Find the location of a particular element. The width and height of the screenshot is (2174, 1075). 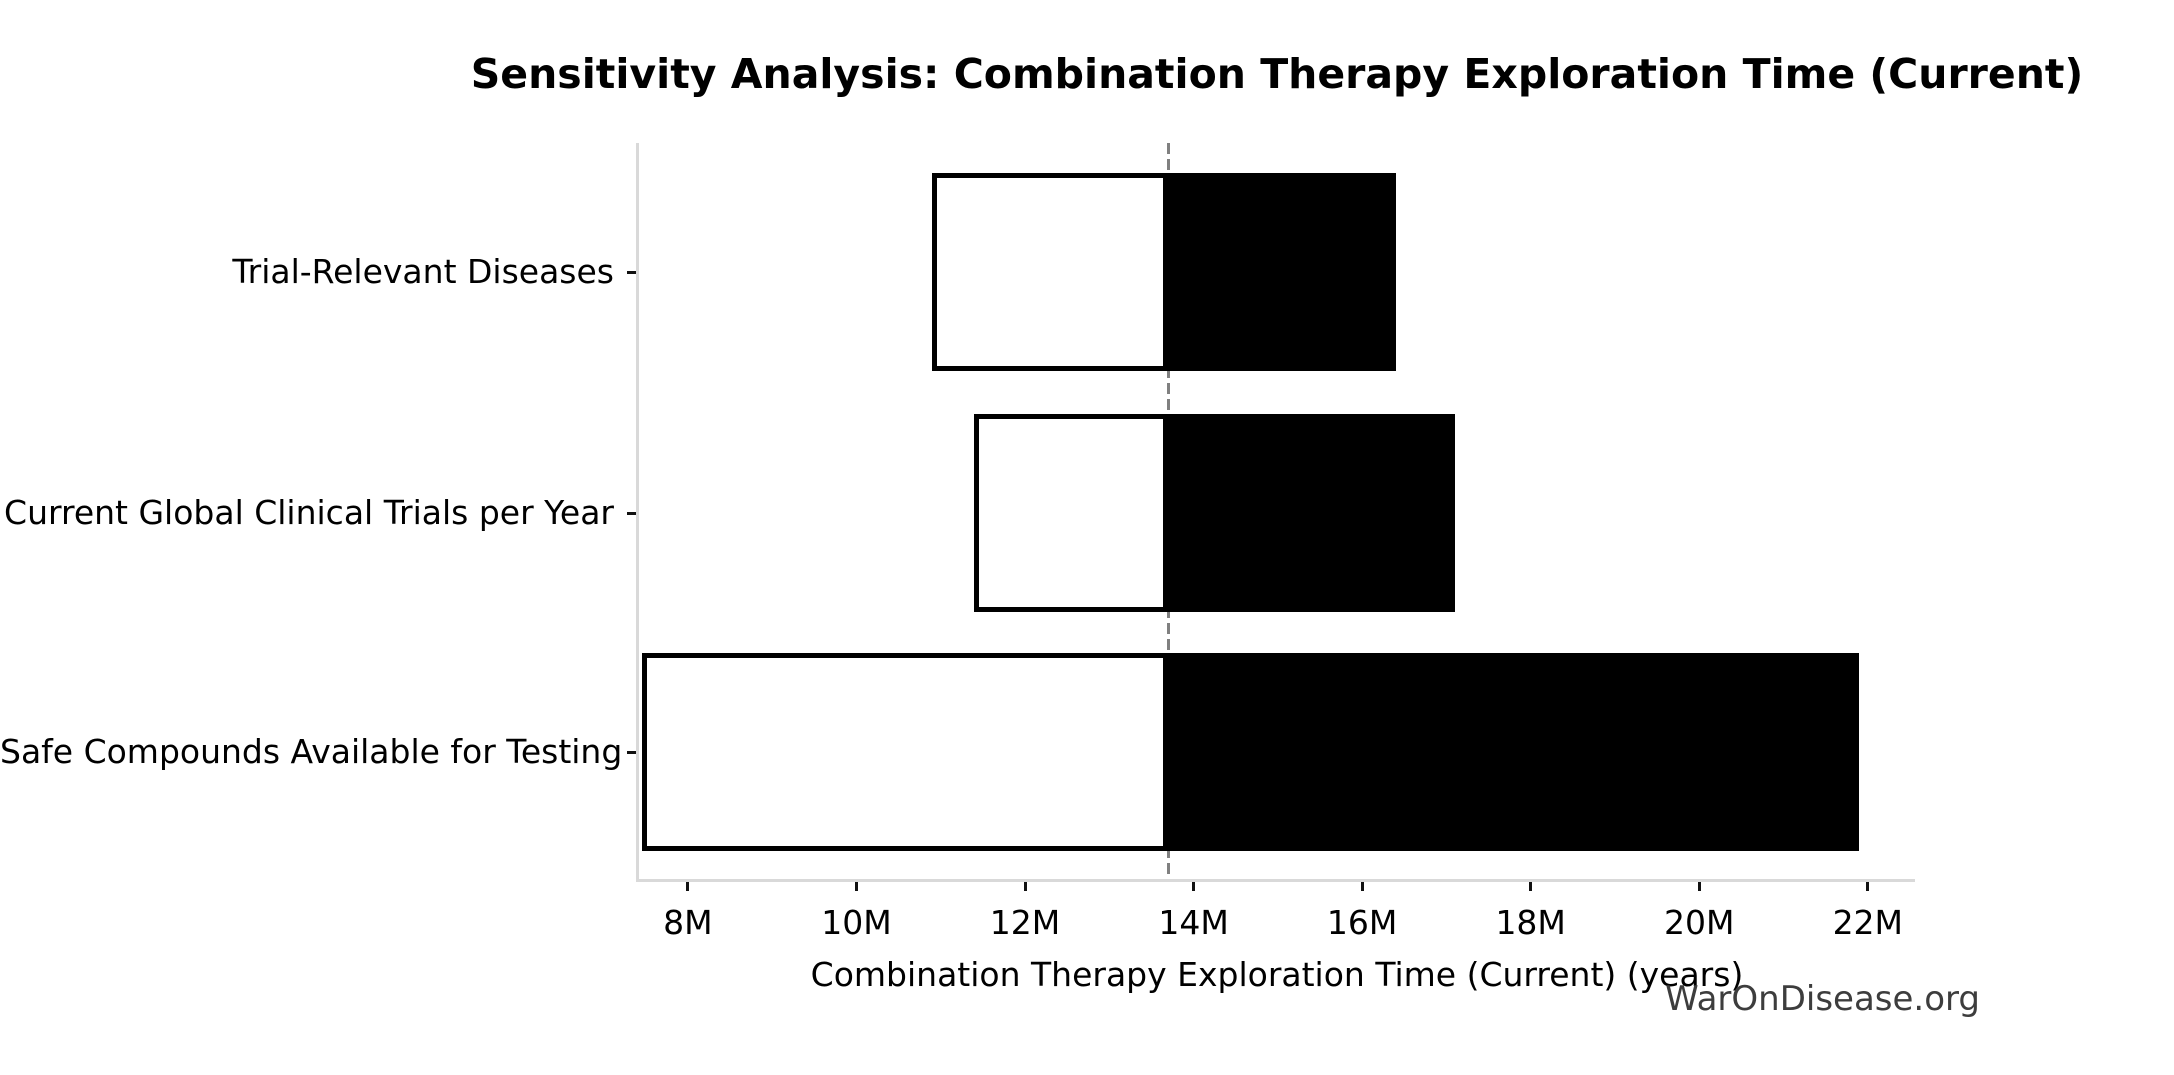

x-tick-label: 20M is located at coordinates (1699, 922).